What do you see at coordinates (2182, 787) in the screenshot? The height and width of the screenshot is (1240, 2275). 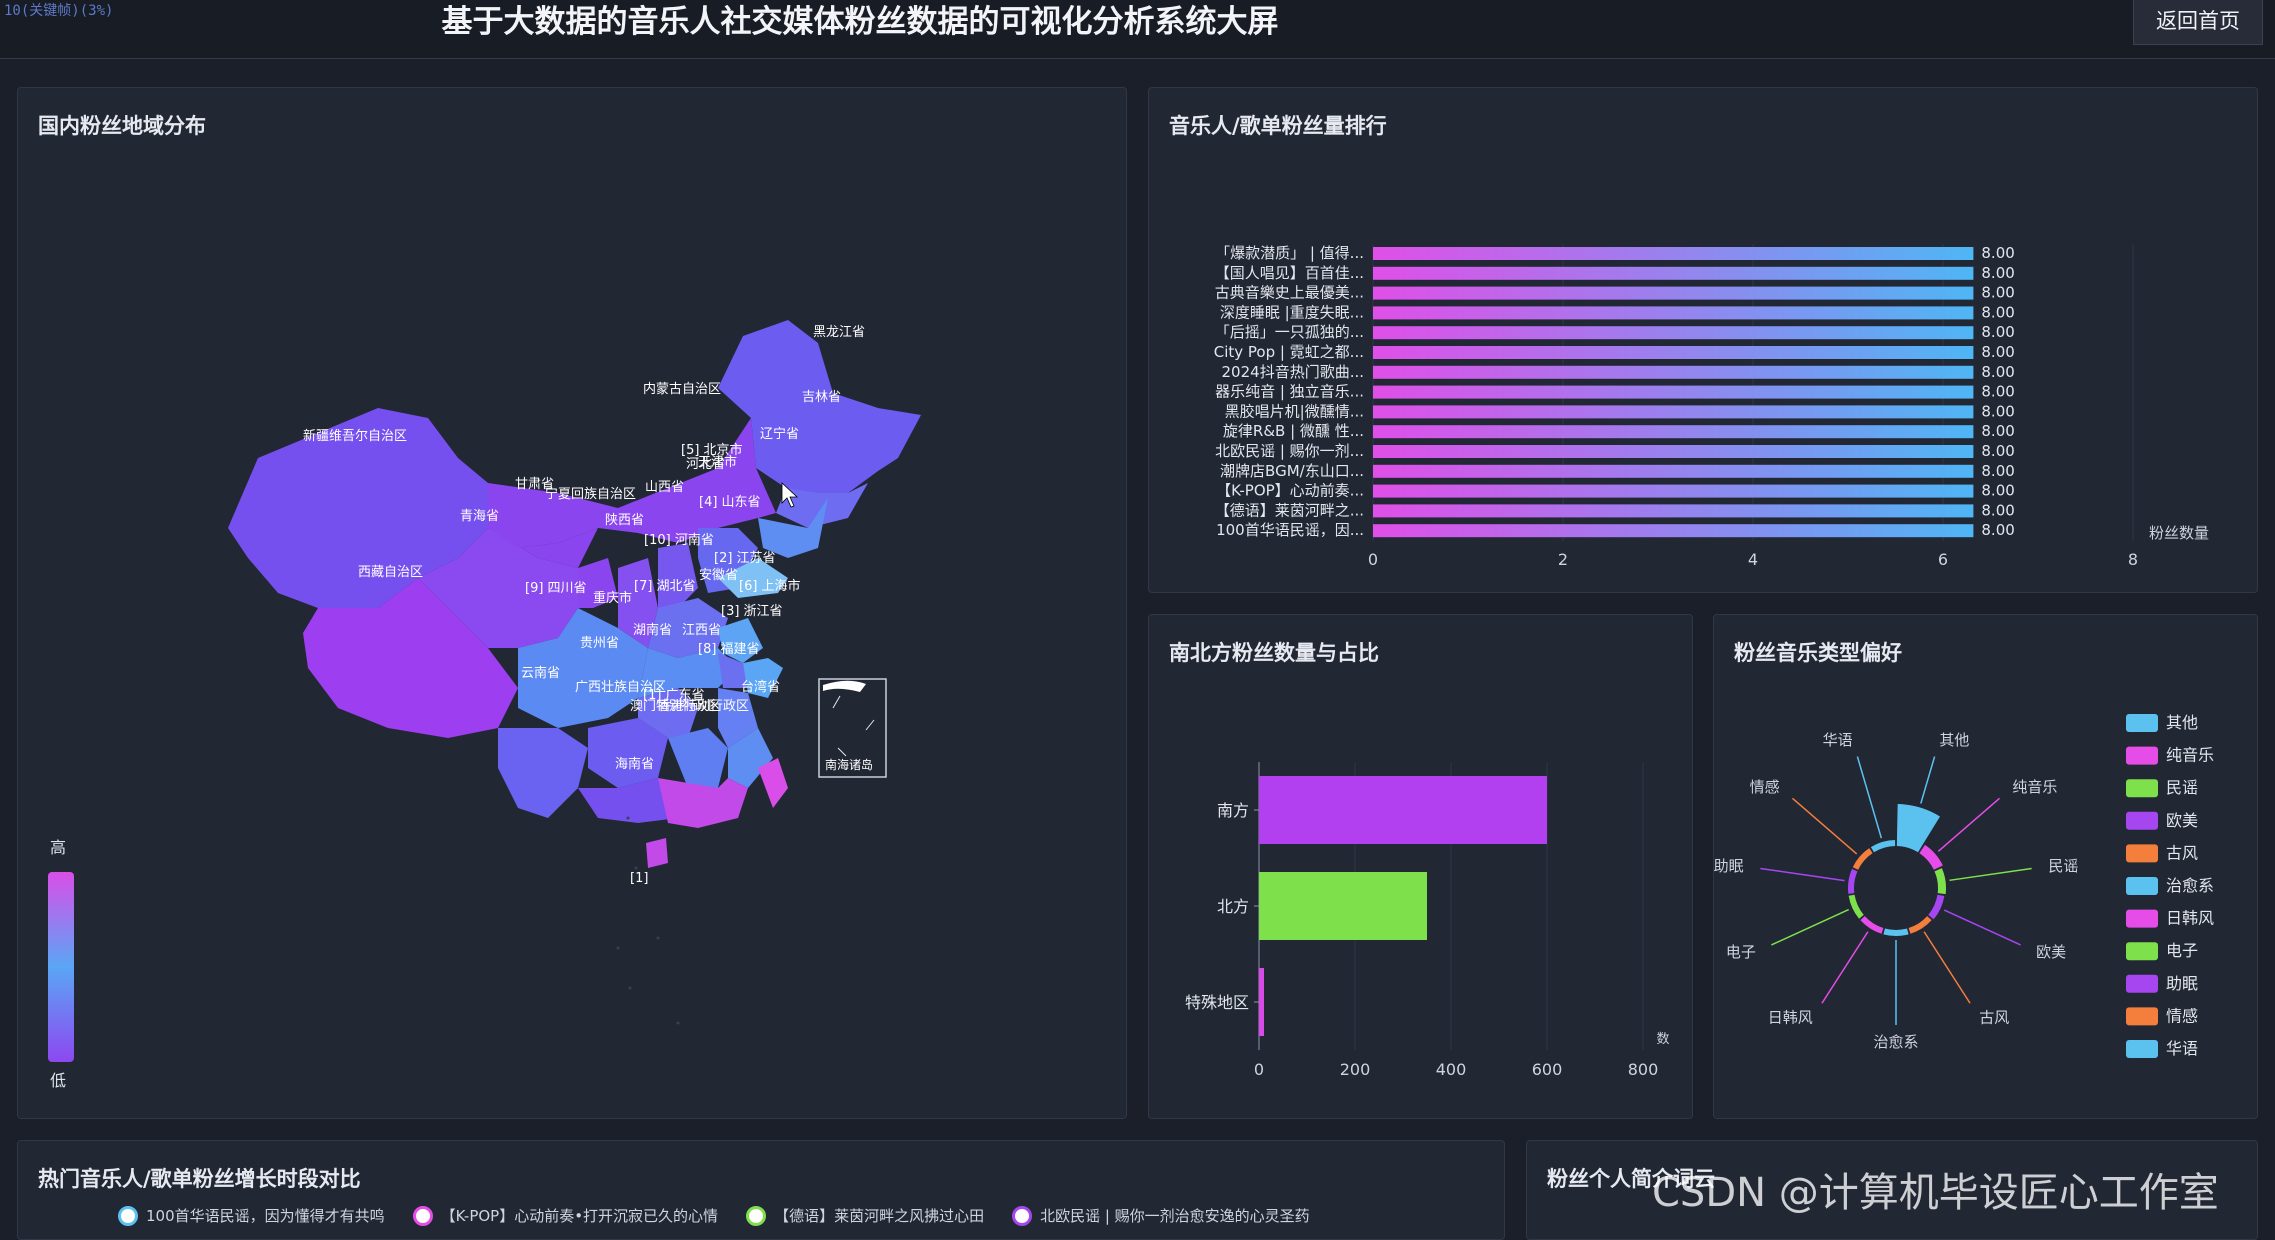 I see `genre-legend-label: 民谣` at bounding box center [2182, 787].